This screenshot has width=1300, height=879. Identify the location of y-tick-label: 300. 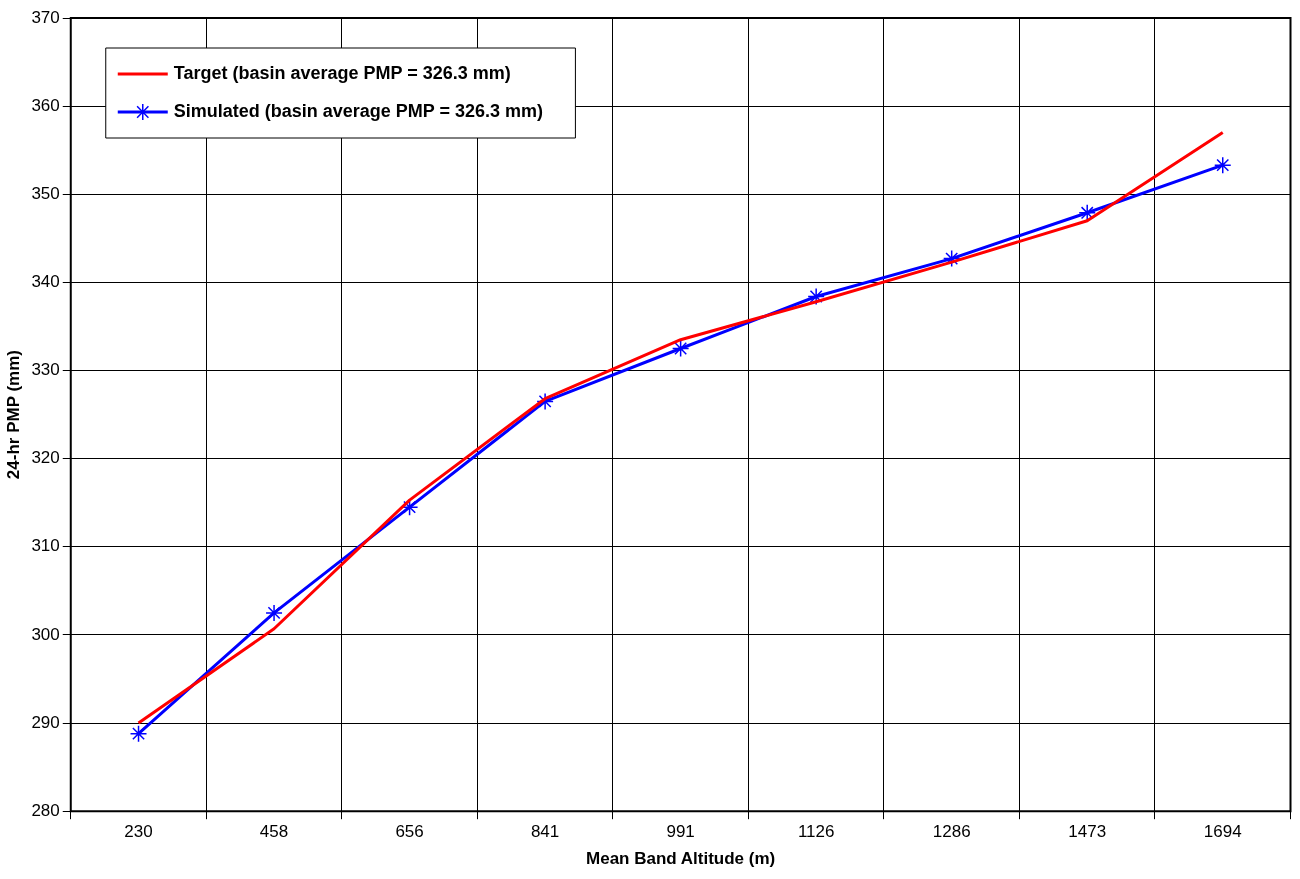
(45, 634).